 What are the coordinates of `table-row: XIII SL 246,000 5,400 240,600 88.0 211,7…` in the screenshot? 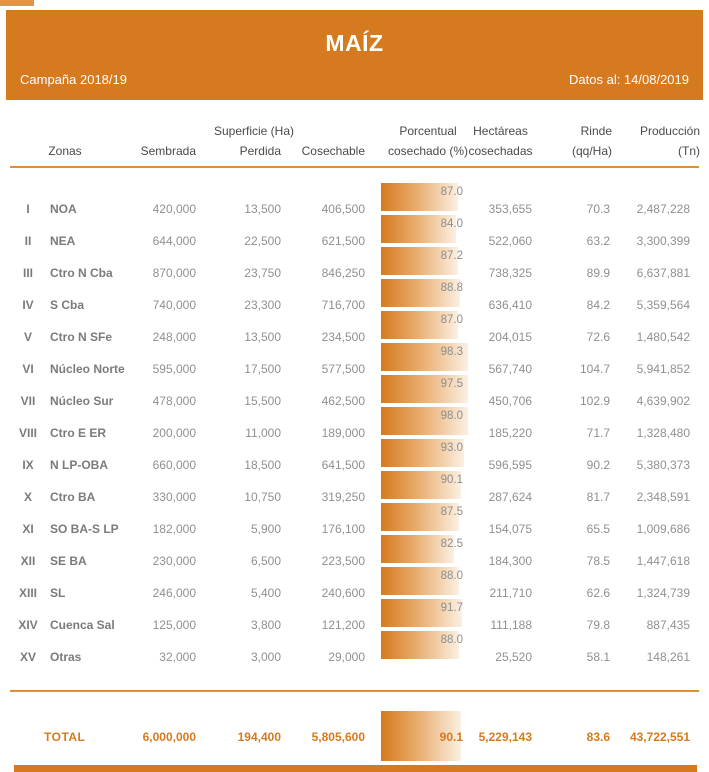 It's located at (354, 583).